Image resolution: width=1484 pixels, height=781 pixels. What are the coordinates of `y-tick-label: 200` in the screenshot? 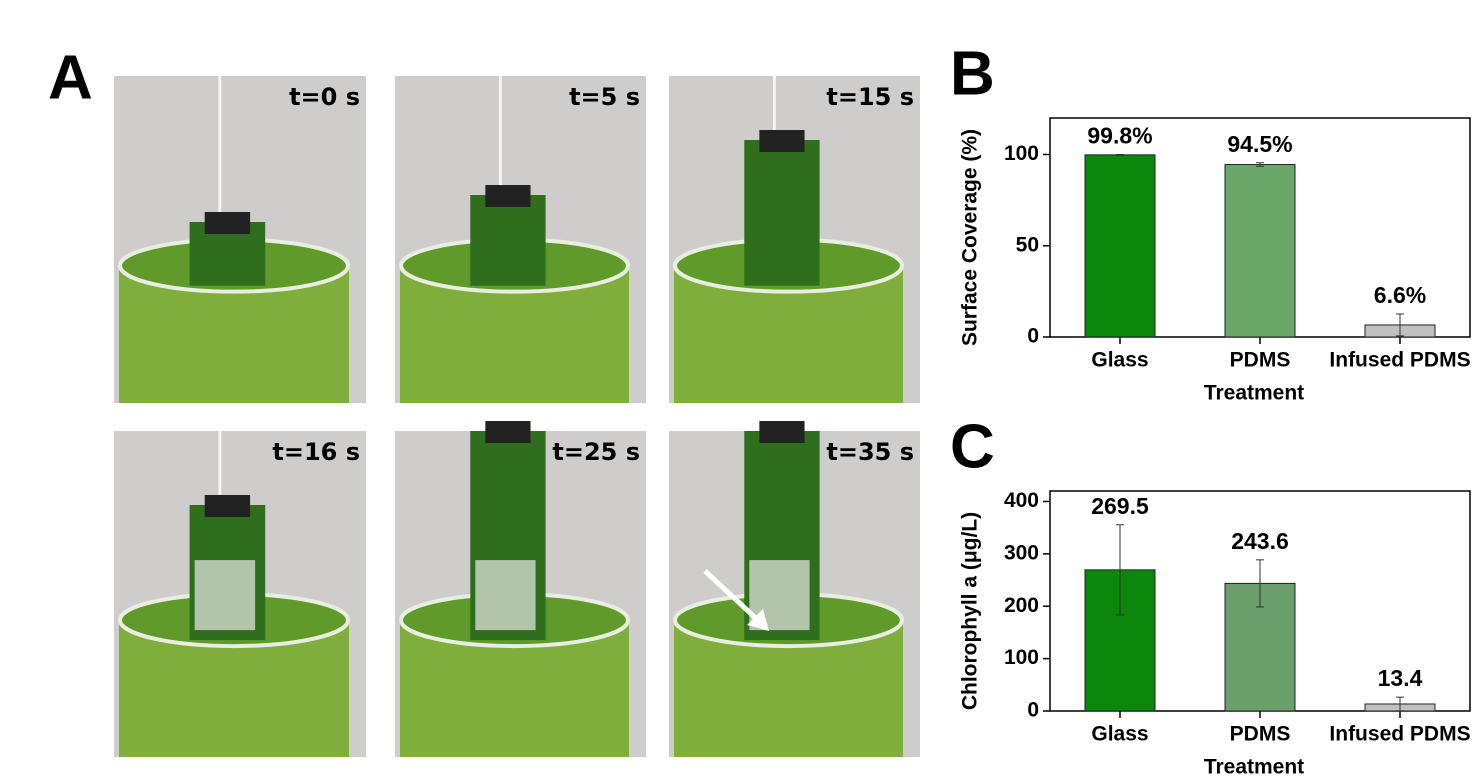 It's located at (1021, 605).